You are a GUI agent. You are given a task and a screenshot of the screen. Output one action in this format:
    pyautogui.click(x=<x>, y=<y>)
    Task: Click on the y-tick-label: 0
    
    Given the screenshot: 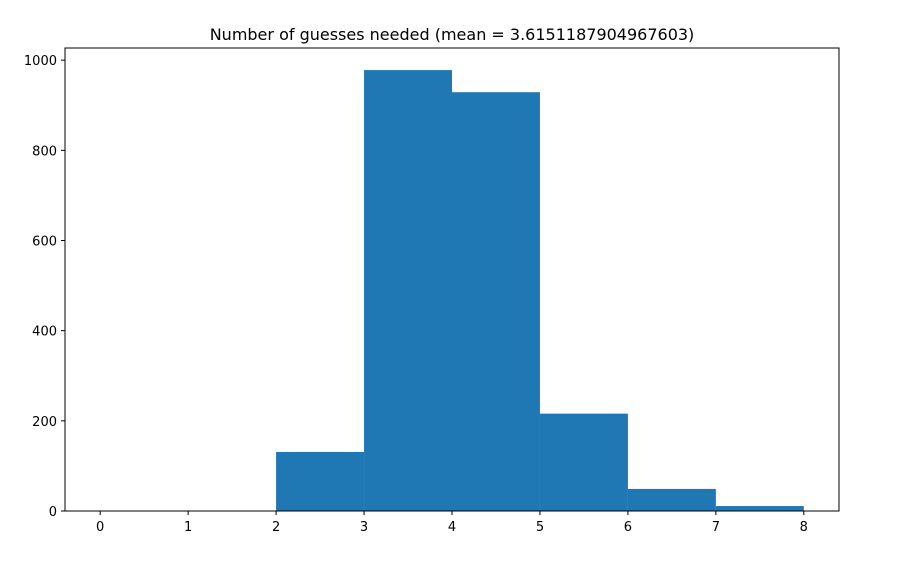 What is the action you would take?
    pyautogui.click(x=53, y=512)
    